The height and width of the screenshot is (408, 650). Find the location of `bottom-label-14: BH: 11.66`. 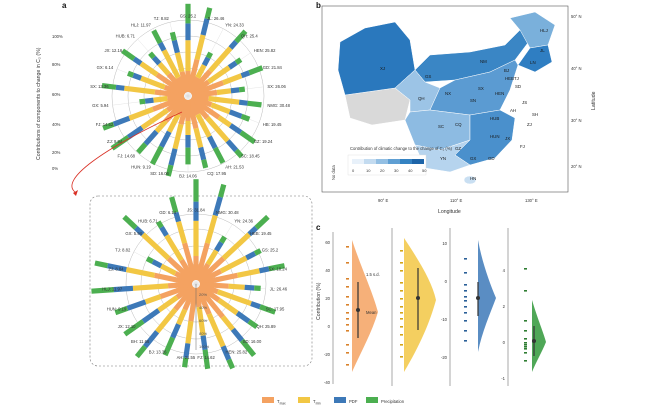

bottom-label-14: BH: 11.66 is located at coordinates (140, 341).